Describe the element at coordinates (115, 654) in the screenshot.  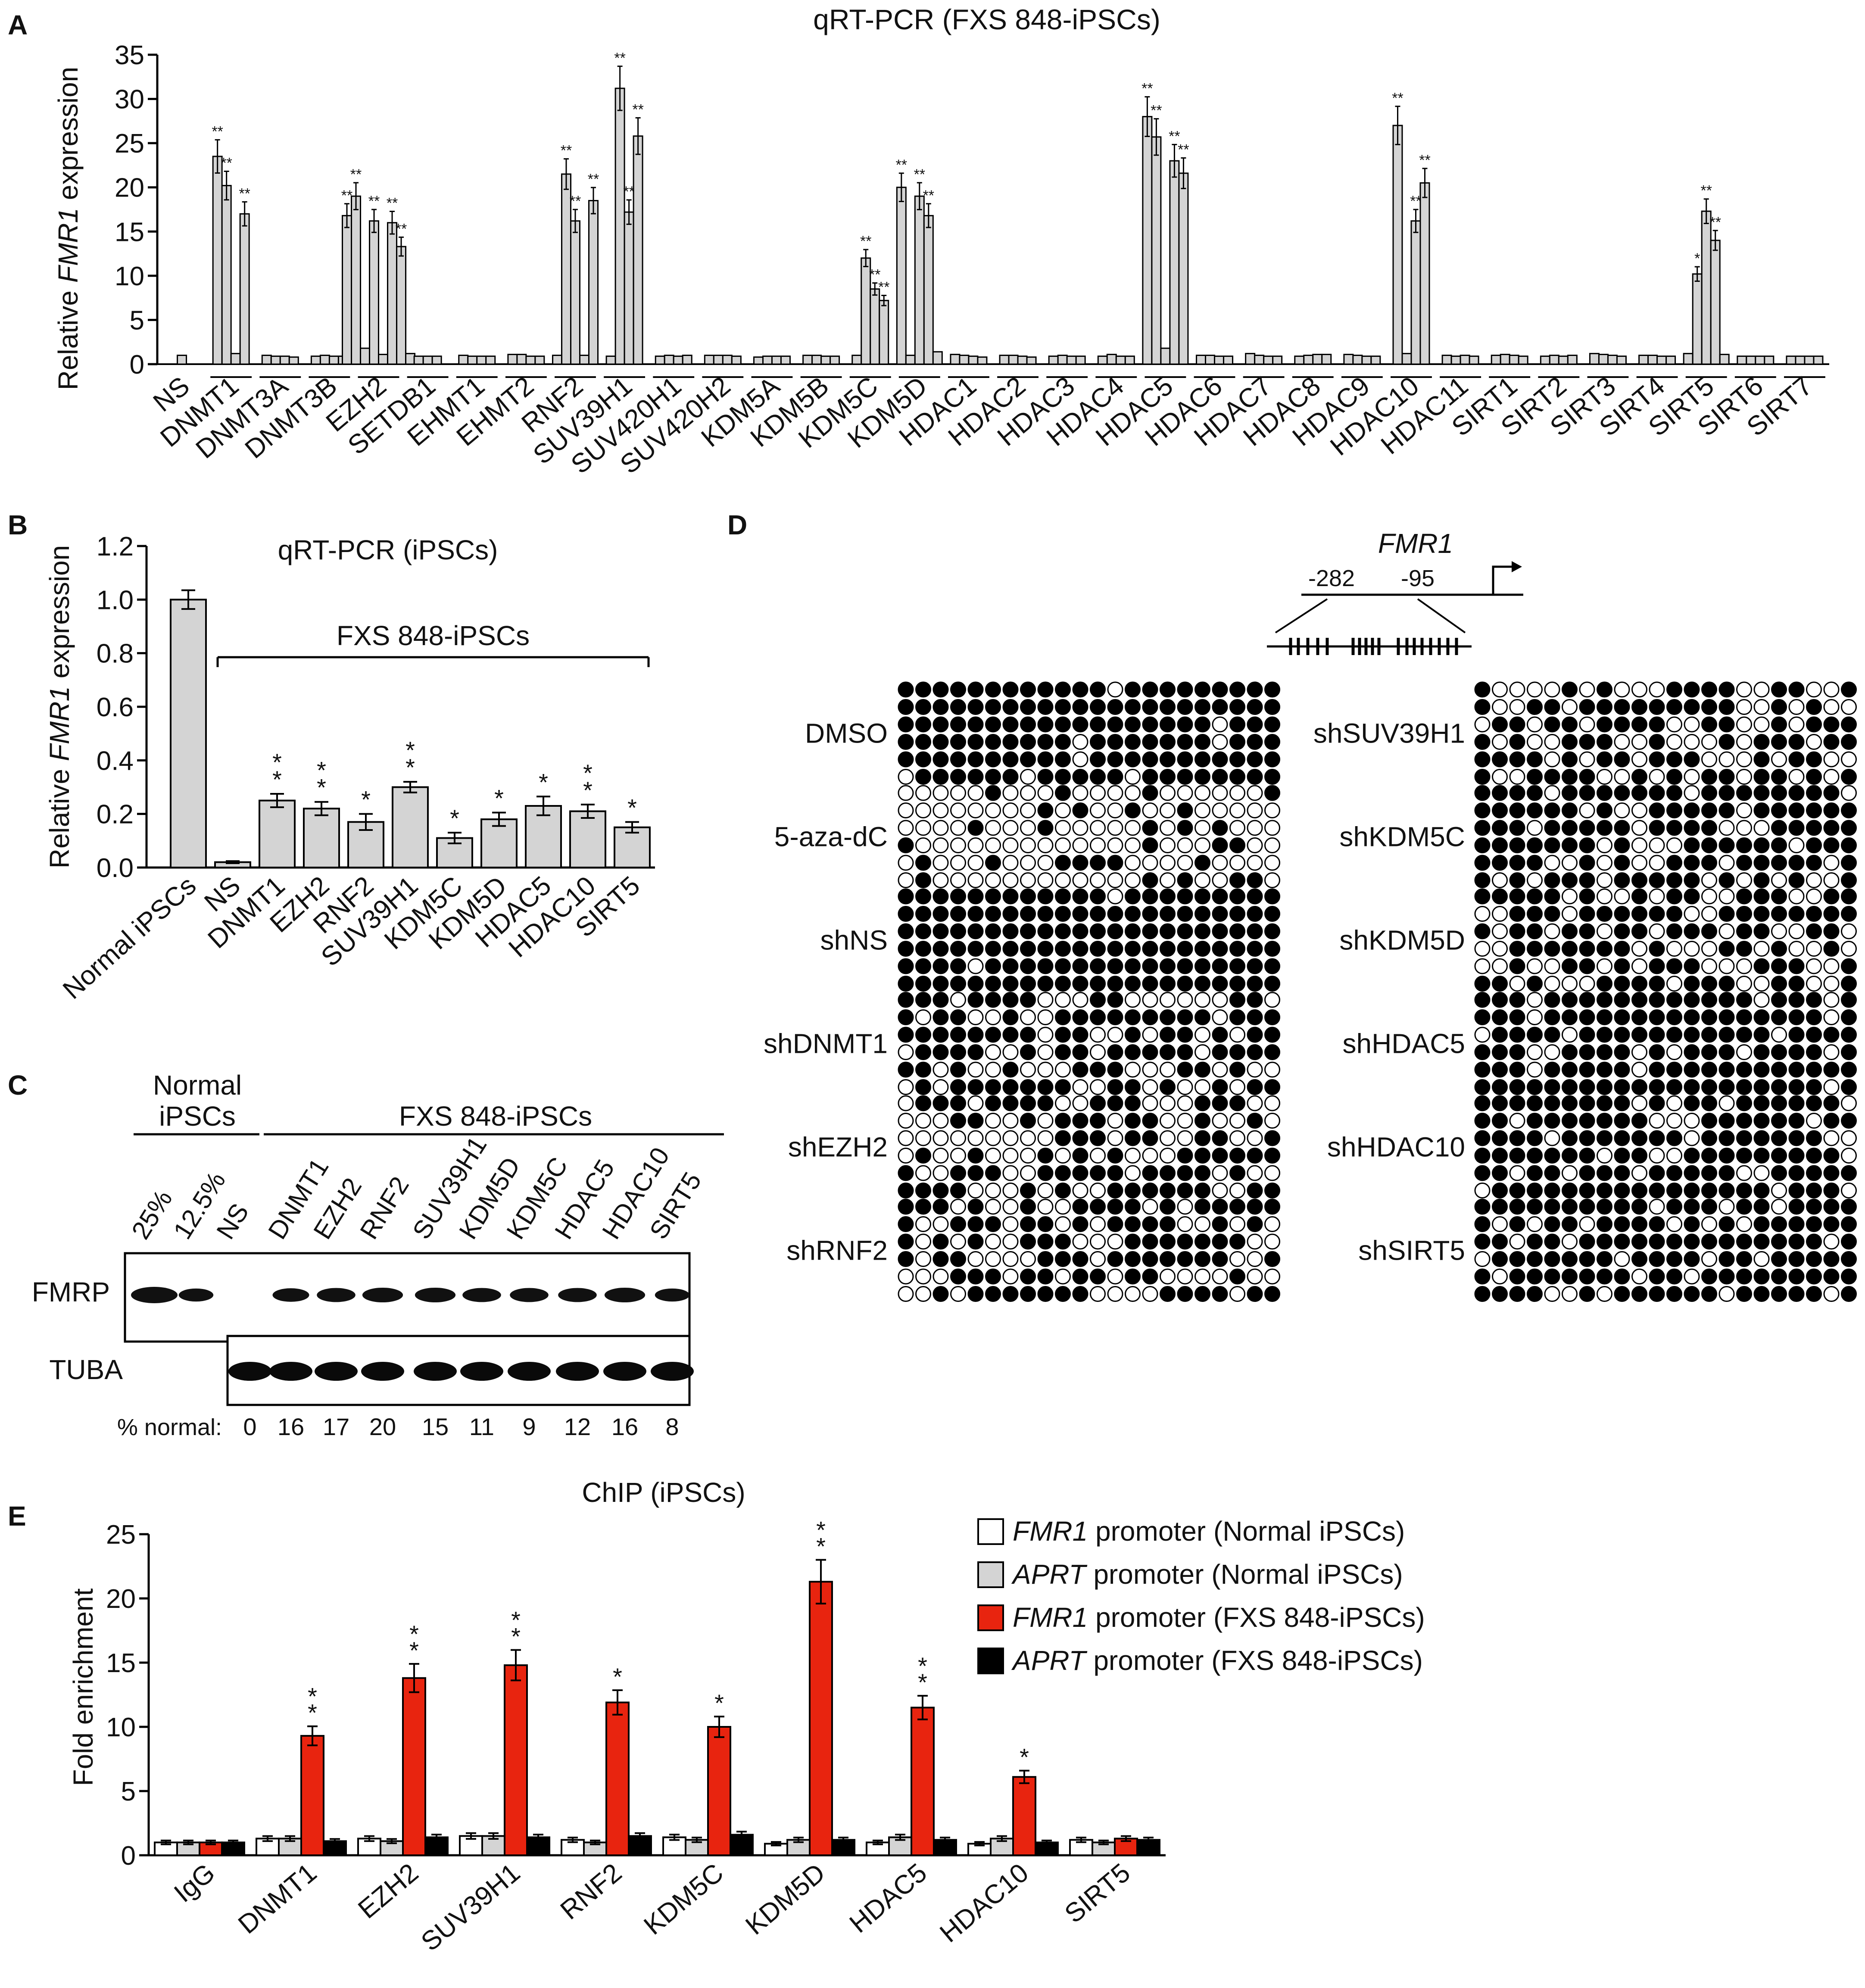
I see `panel-b-ytick-label: 0.8` at that location.